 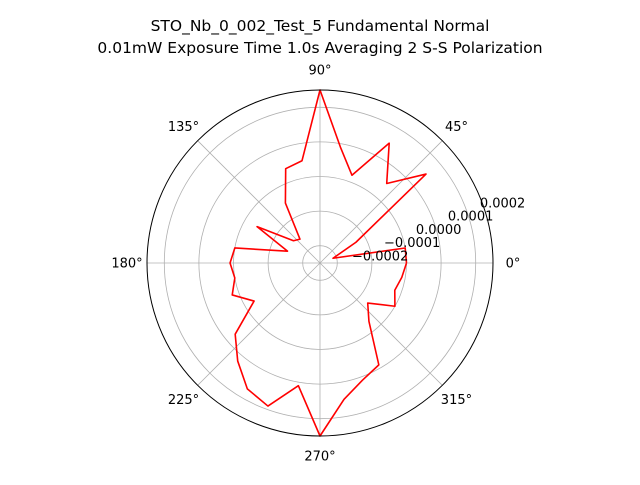 What do you see at coordinates (126, 264) in the screenshot?
I see `angle-tick-label-180: 180°` at bounding box center [126, 264].